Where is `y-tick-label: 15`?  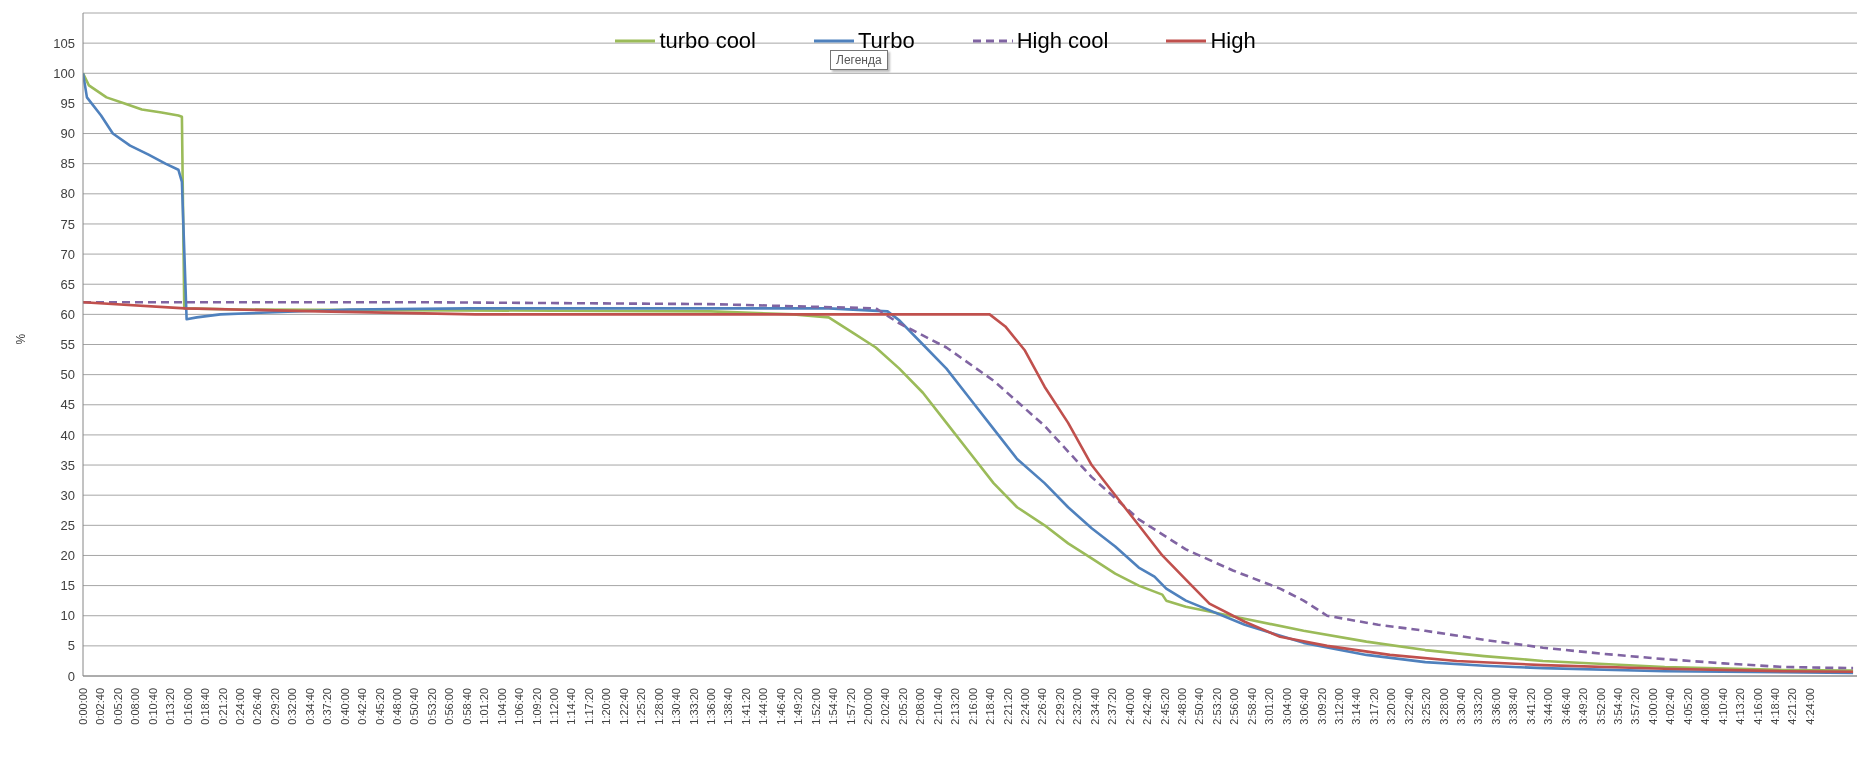
y-tick-label: 15 is located at coordinates (67, 586).